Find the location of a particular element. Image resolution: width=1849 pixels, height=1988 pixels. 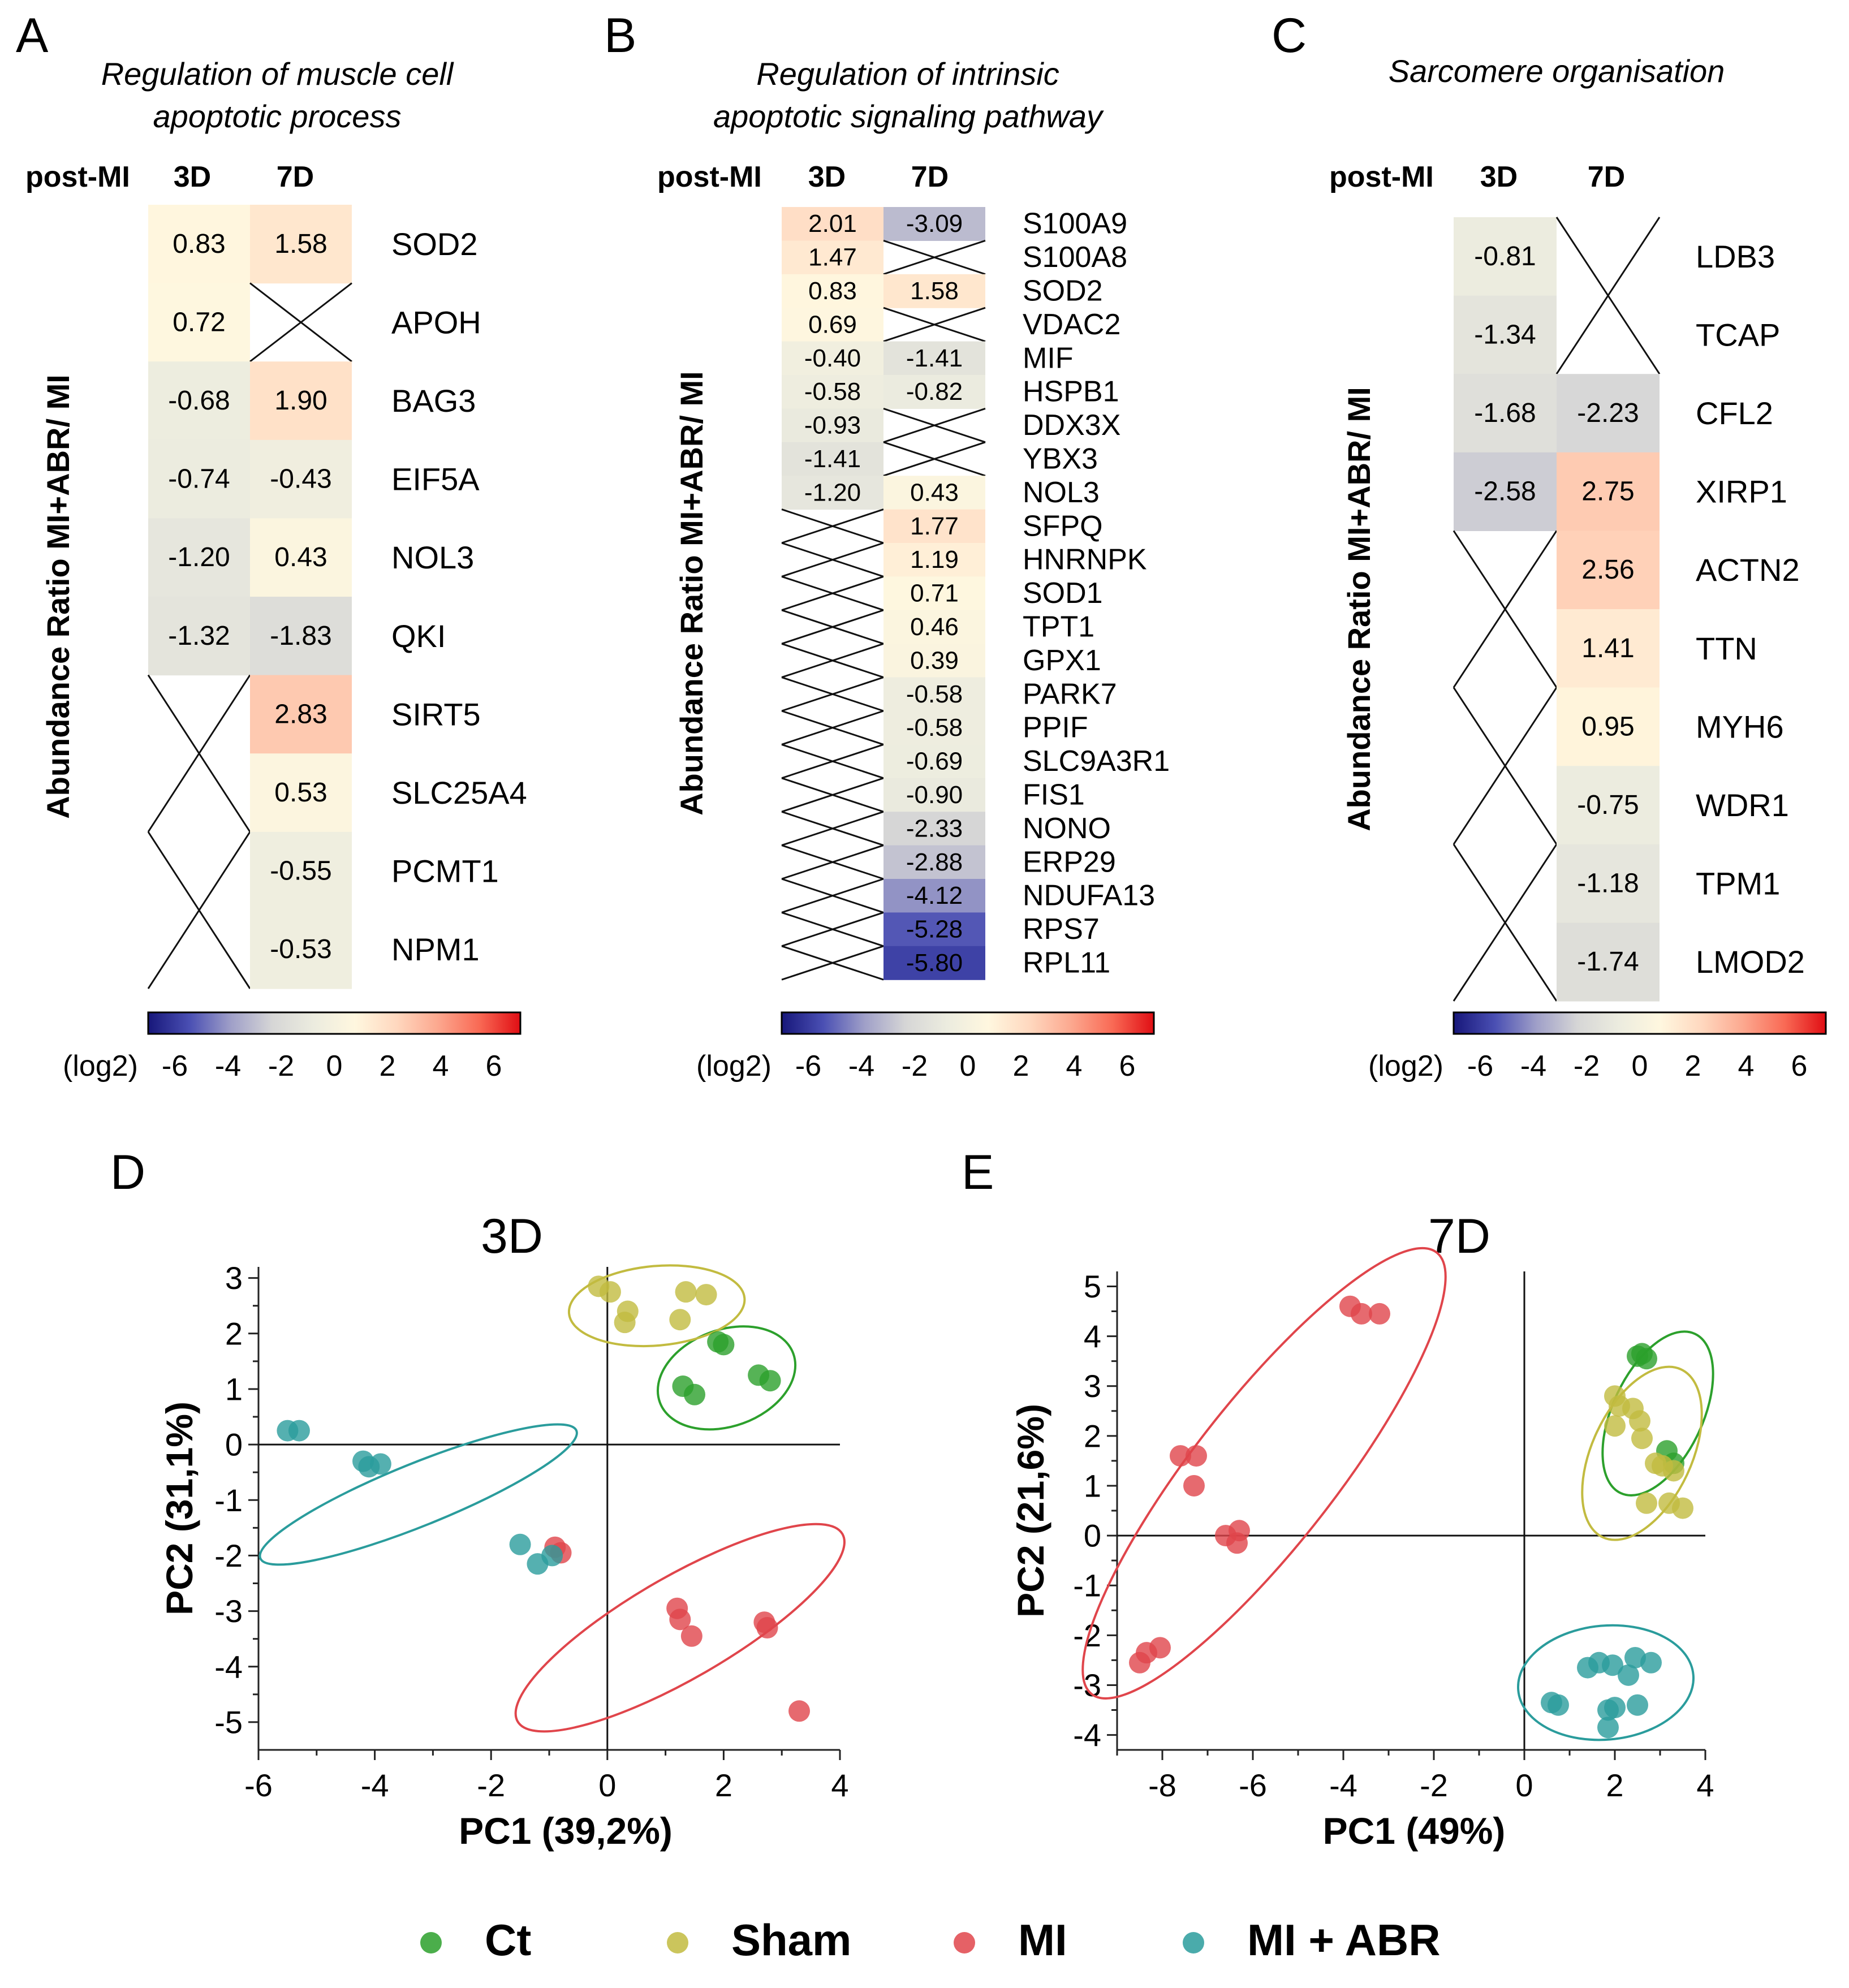

heatmap-cell-value: -0.69 is located at coordinates (934, 761).